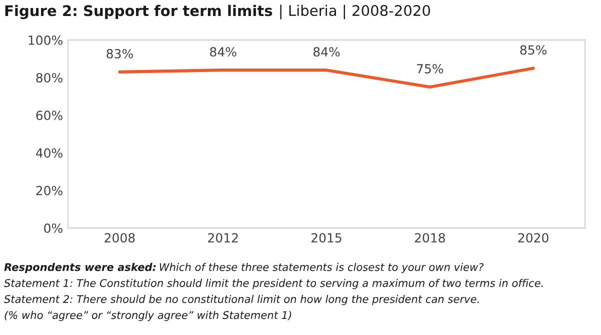  I want to click on x-tick-label: 2008, so click(119, 238).